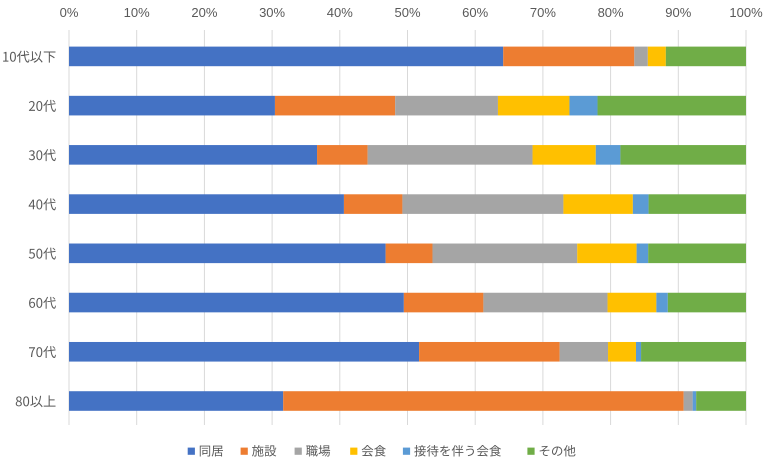 The width and height of the screenshot is (767, 465). I want to click on svg-text: 70%, so click(543, 12).